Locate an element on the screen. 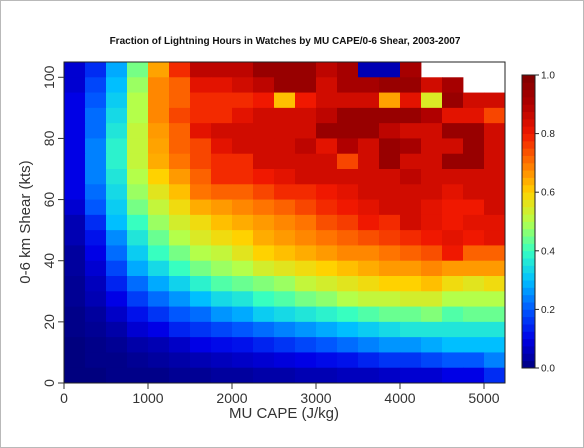 The width and height of the screenshot is (584, 448). x-tick-label: 4000 is located at coordinates (399, 398).